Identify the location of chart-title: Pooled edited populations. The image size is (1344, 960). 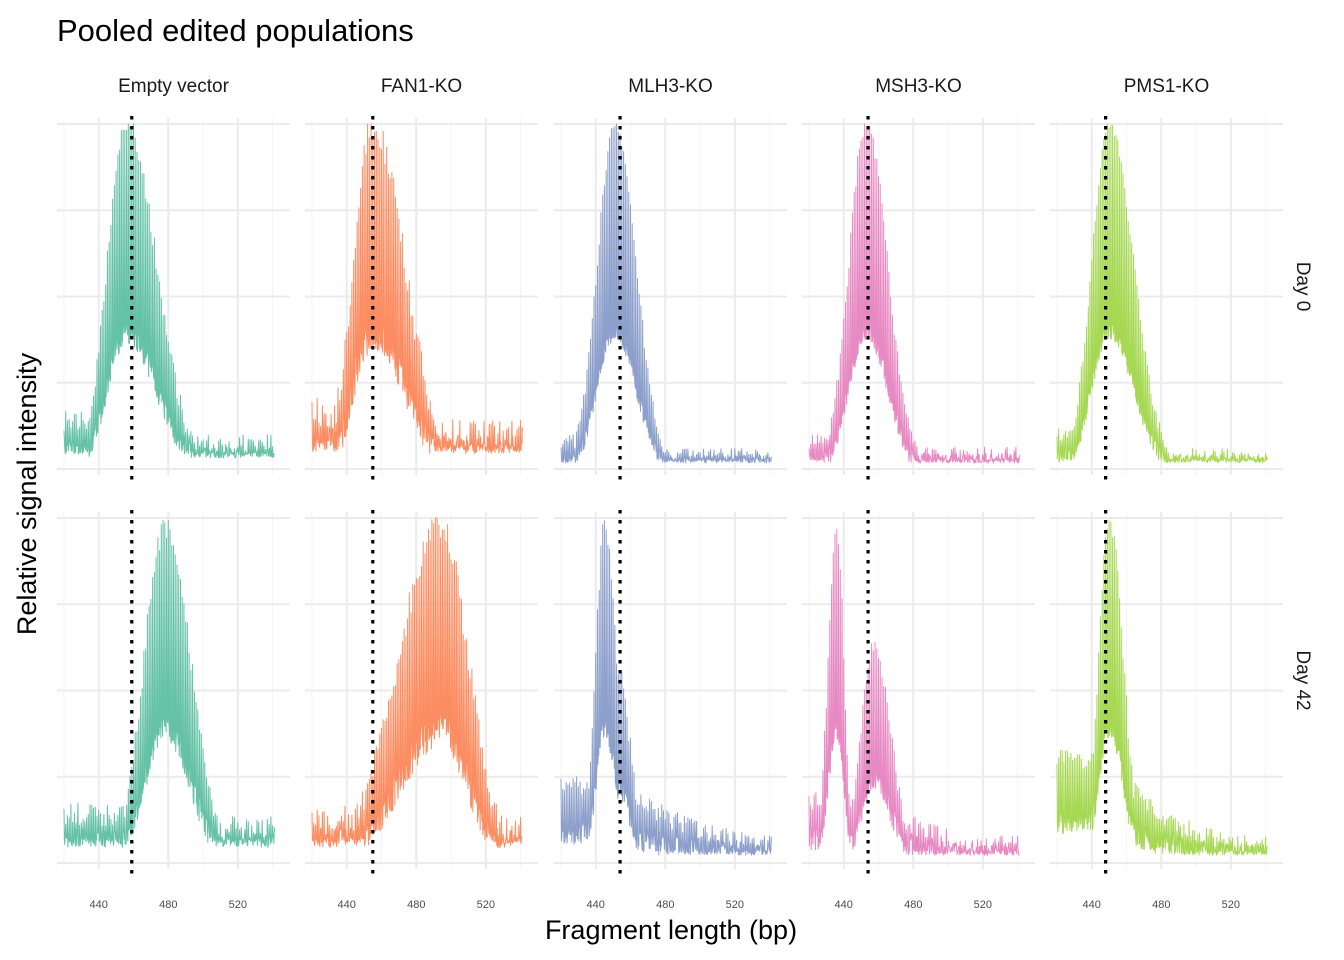
(235, 30).